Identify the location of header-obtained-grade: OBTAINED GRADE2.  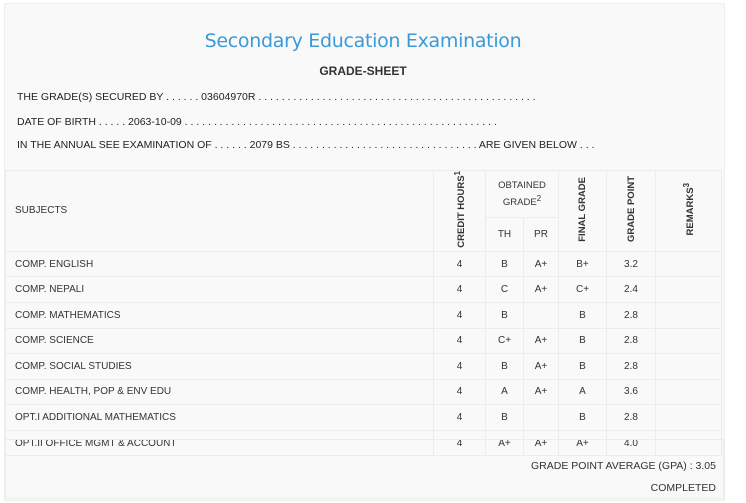
(522, 194).